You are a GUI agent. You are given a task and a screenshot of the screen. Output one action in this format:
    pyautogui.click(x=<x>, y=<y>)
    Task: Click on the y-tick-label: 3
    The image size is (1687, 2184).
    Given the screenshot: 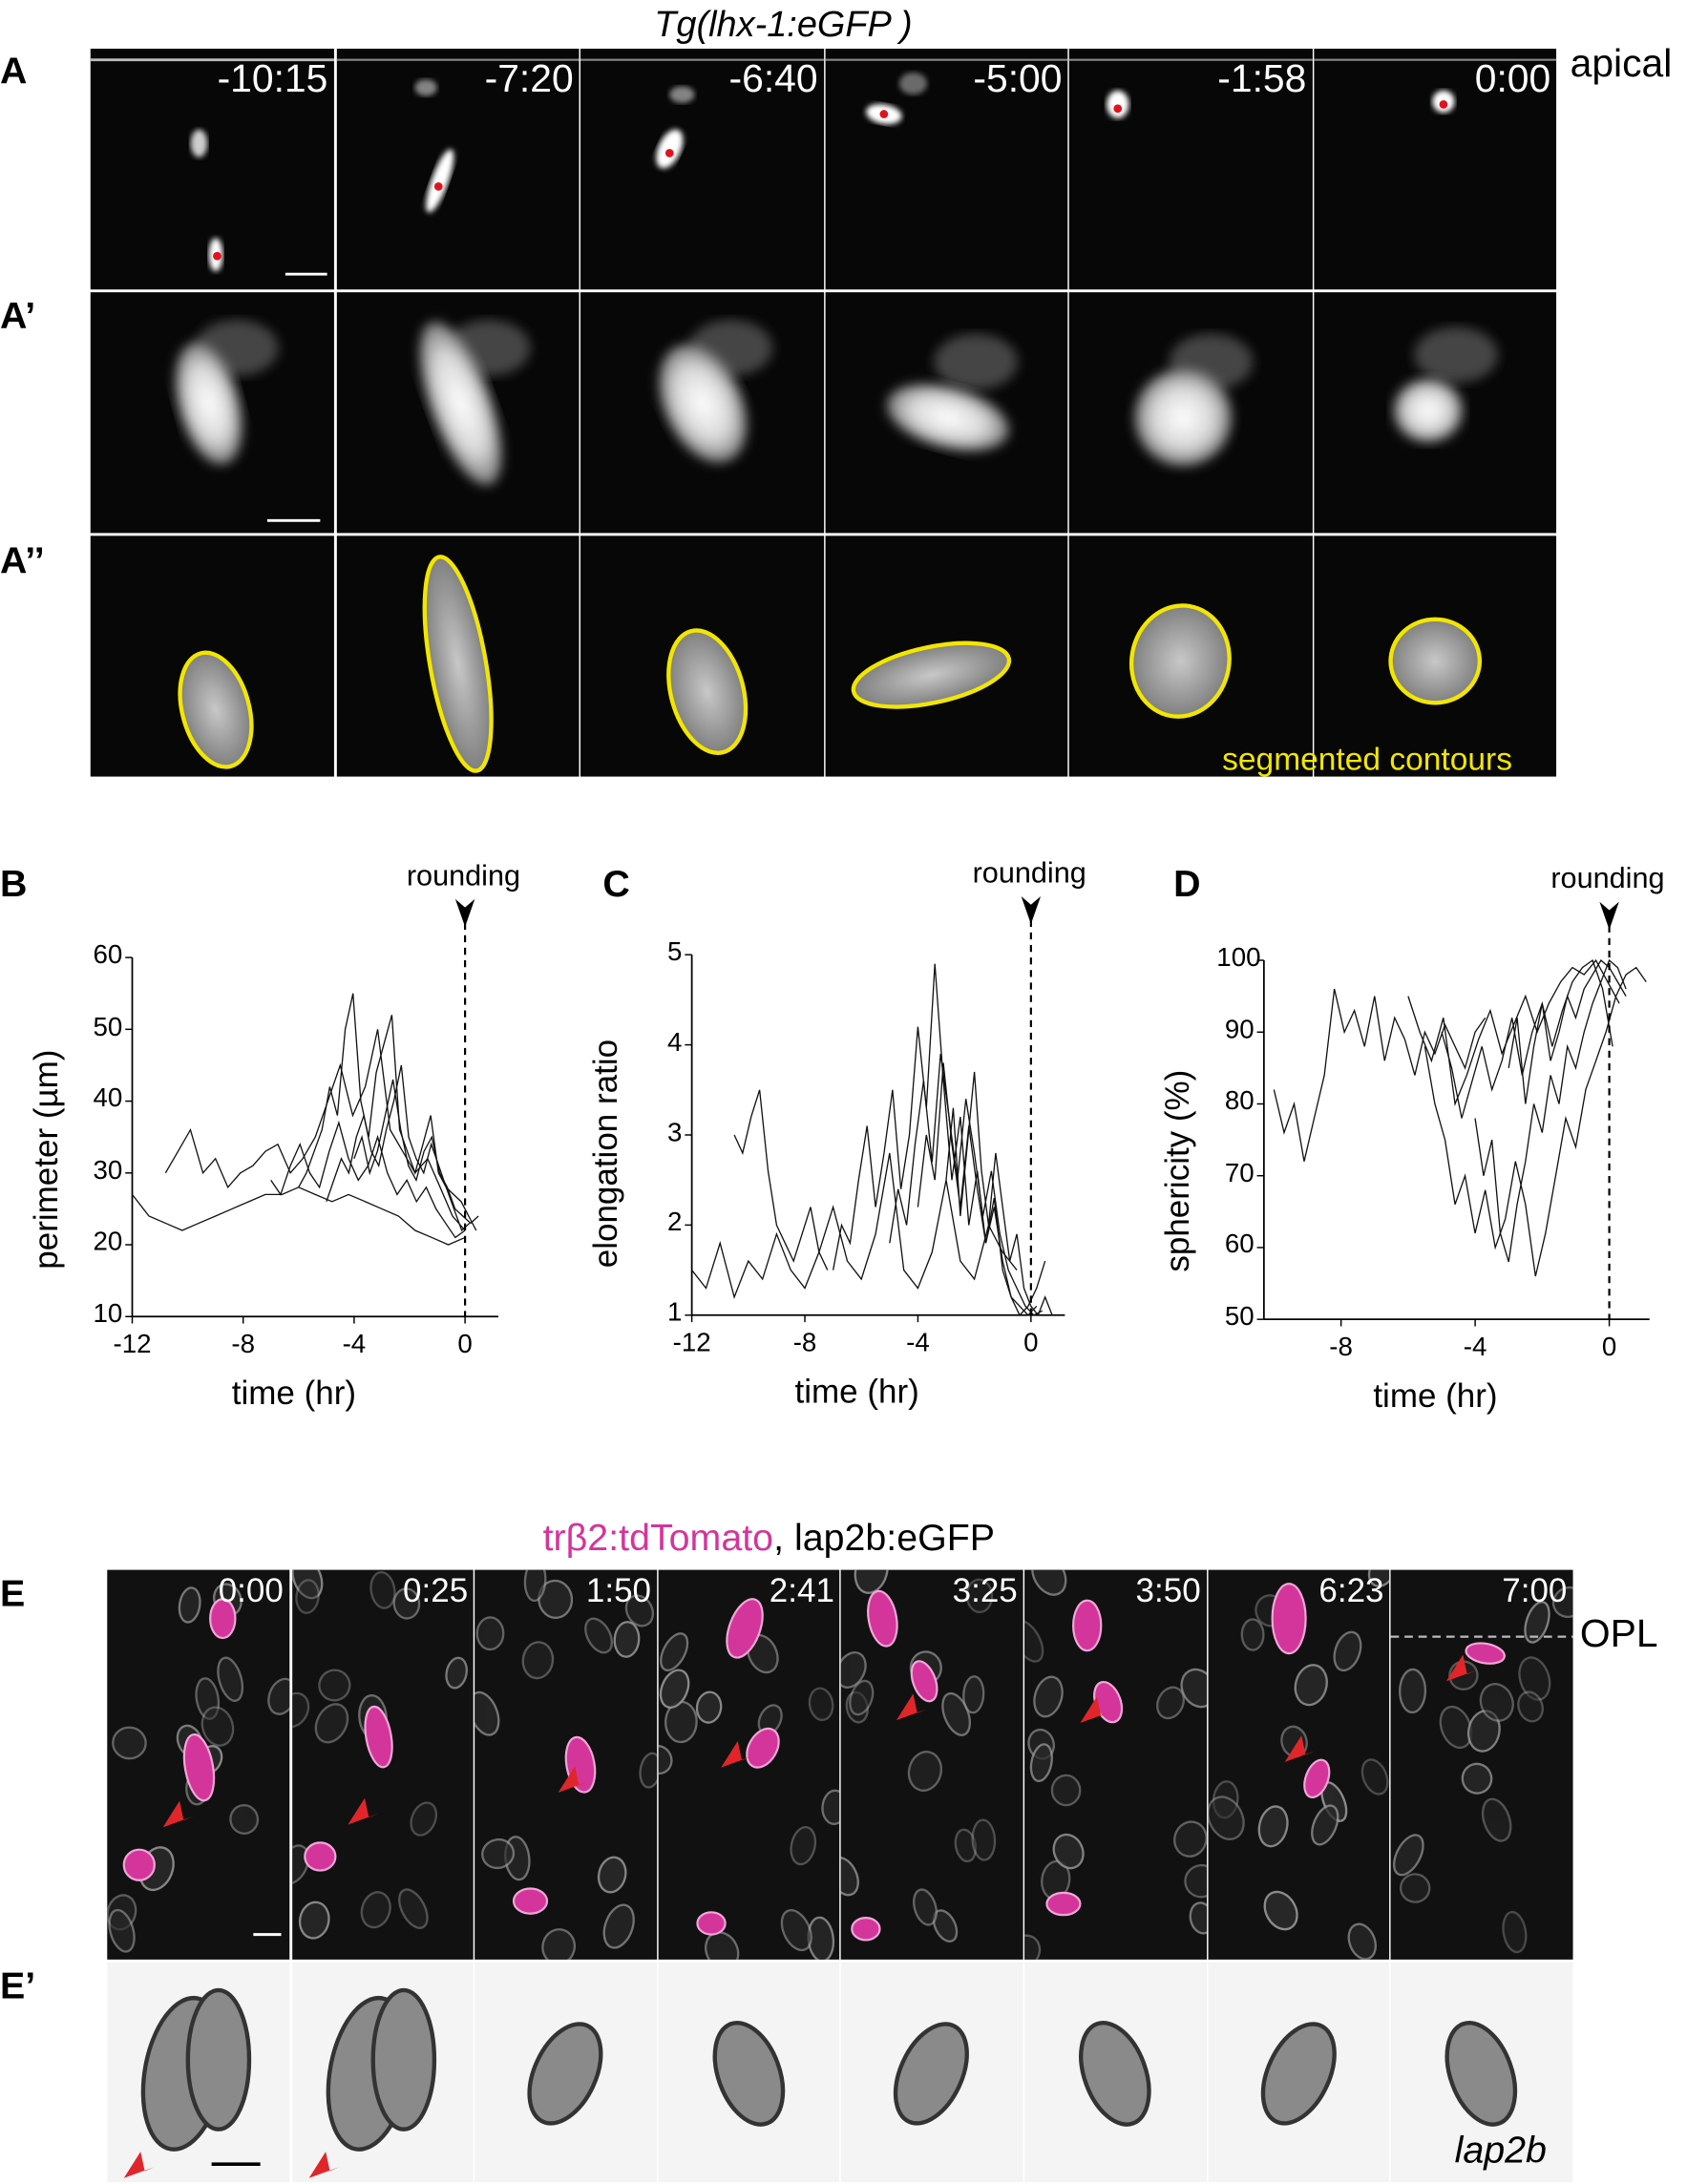 What is the action you would take?
    pyautogui.click(x=675, y=1133)
    